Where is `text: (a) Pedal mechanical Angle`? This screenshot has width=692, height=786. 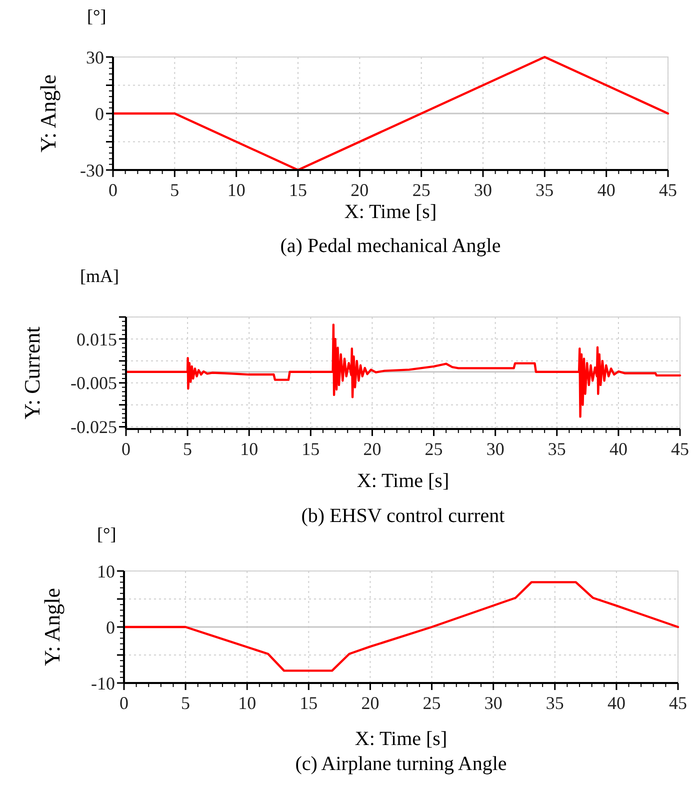
text: (a) Pedal mechanical Angle is located at coordinates (390, 246).